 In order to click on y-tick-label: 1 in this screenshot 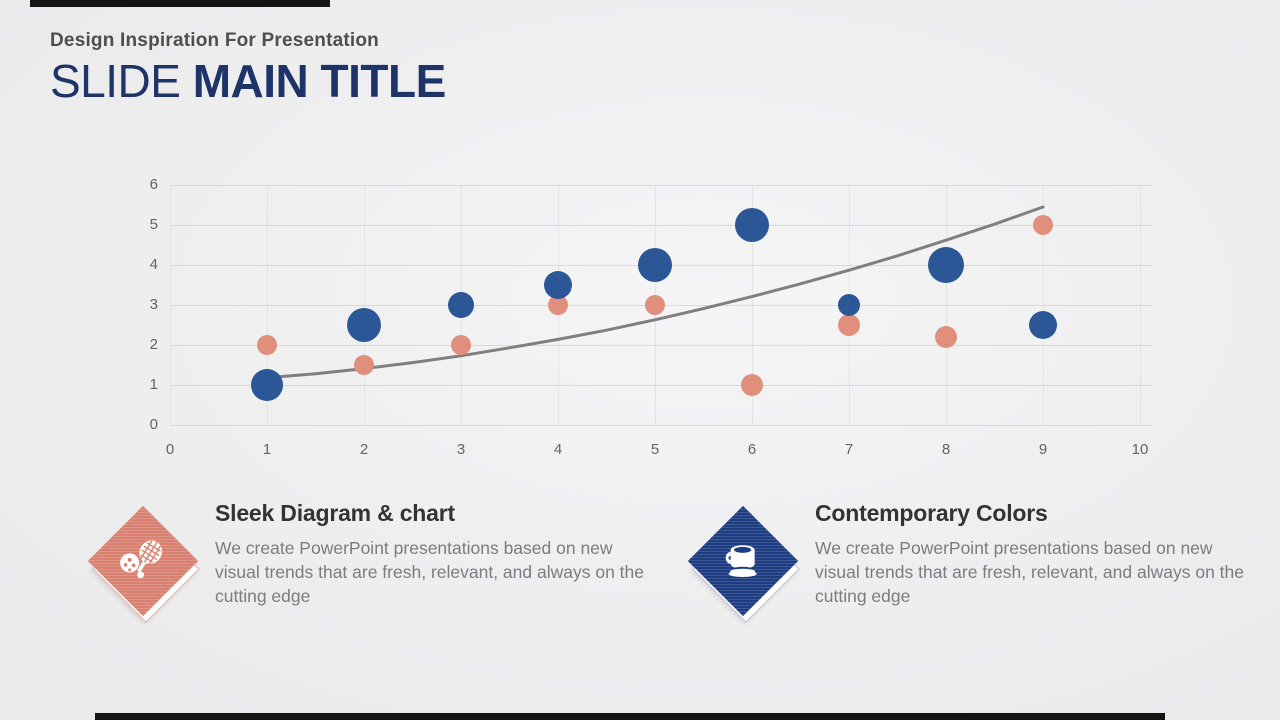, I will do `click(153, 384)`.